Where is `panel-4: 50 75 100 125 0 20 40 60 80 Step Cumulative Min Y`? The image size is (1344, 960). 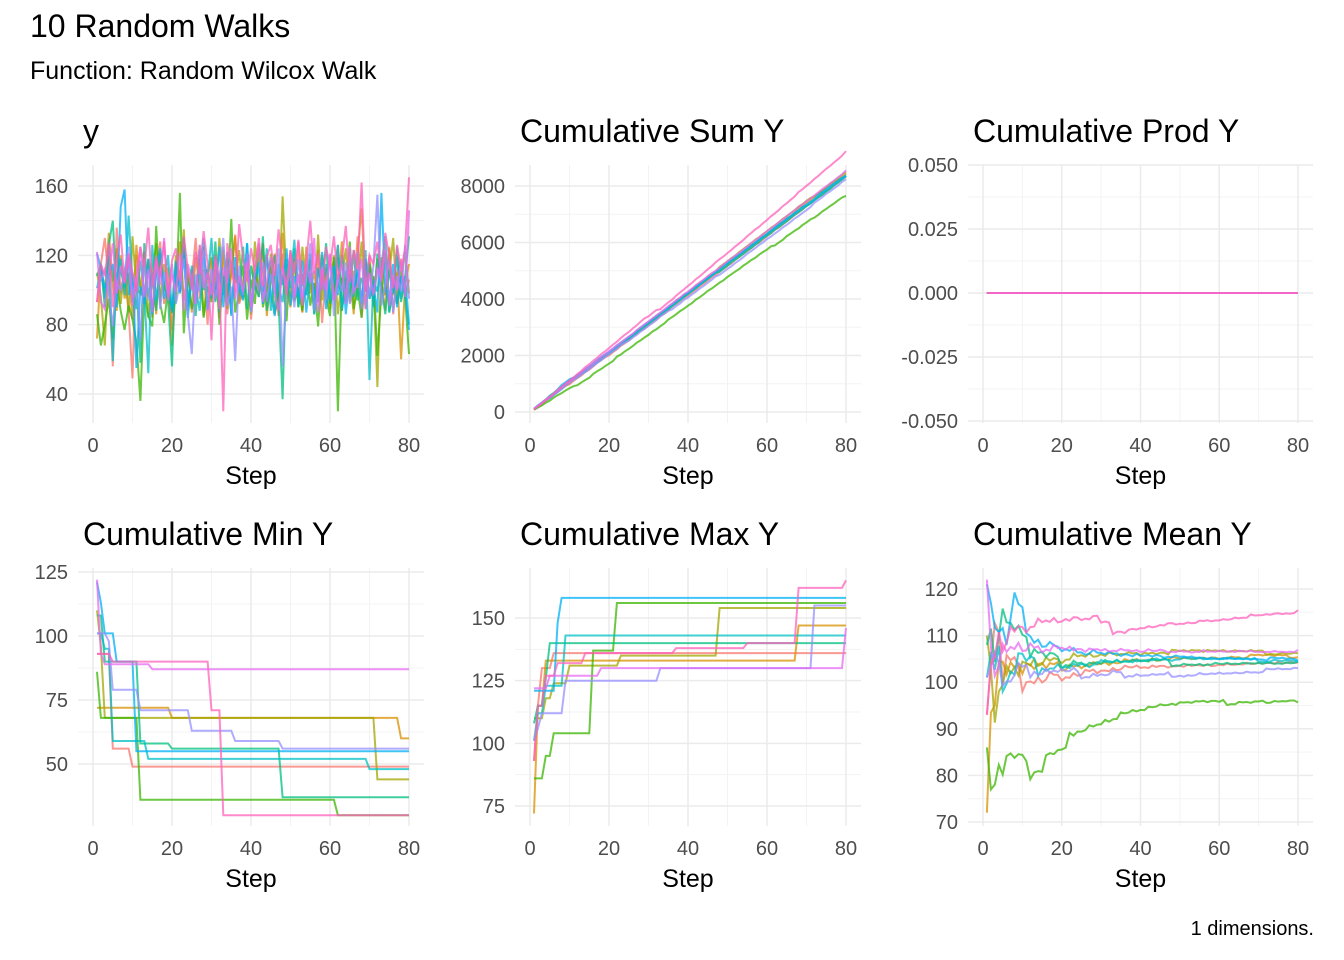 panel-4: 50 75 100 125 0 20 40 60 80 Step Cumulative Min Y is located at coordinates (229, 704).